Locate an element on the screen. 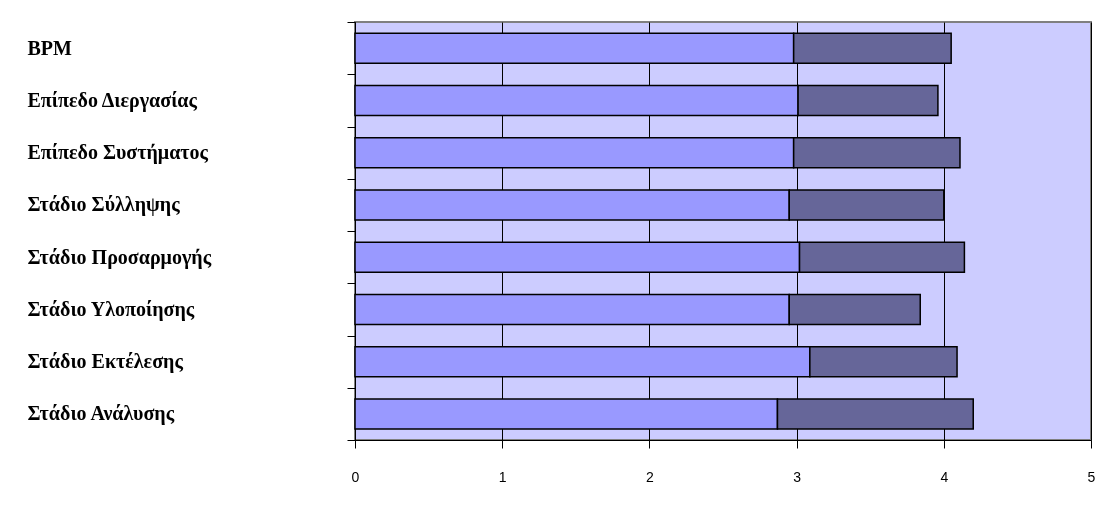  x-tick-label: 5 is located at coordinates (1091, 476).